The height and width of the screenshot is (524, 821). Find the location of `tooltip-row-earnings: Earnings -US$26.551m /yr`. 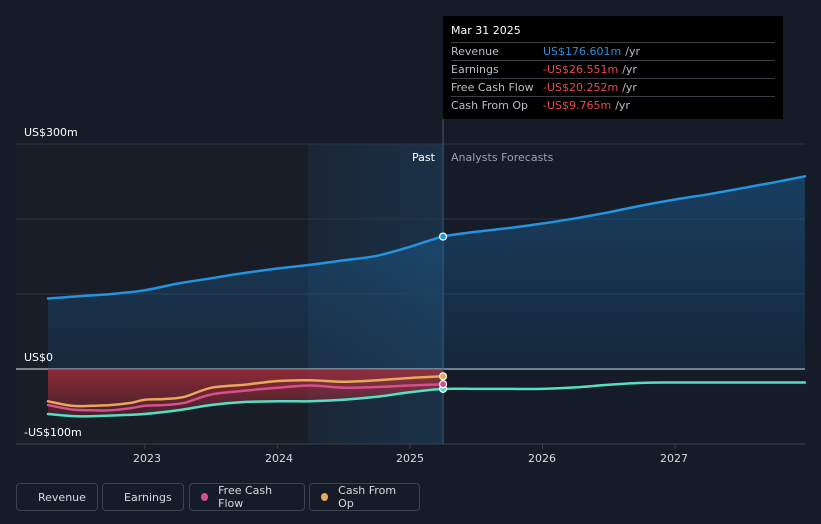

tooltip-row-earnings: Earnings -US$26.551m /yr is located at coordinates (613, 69).